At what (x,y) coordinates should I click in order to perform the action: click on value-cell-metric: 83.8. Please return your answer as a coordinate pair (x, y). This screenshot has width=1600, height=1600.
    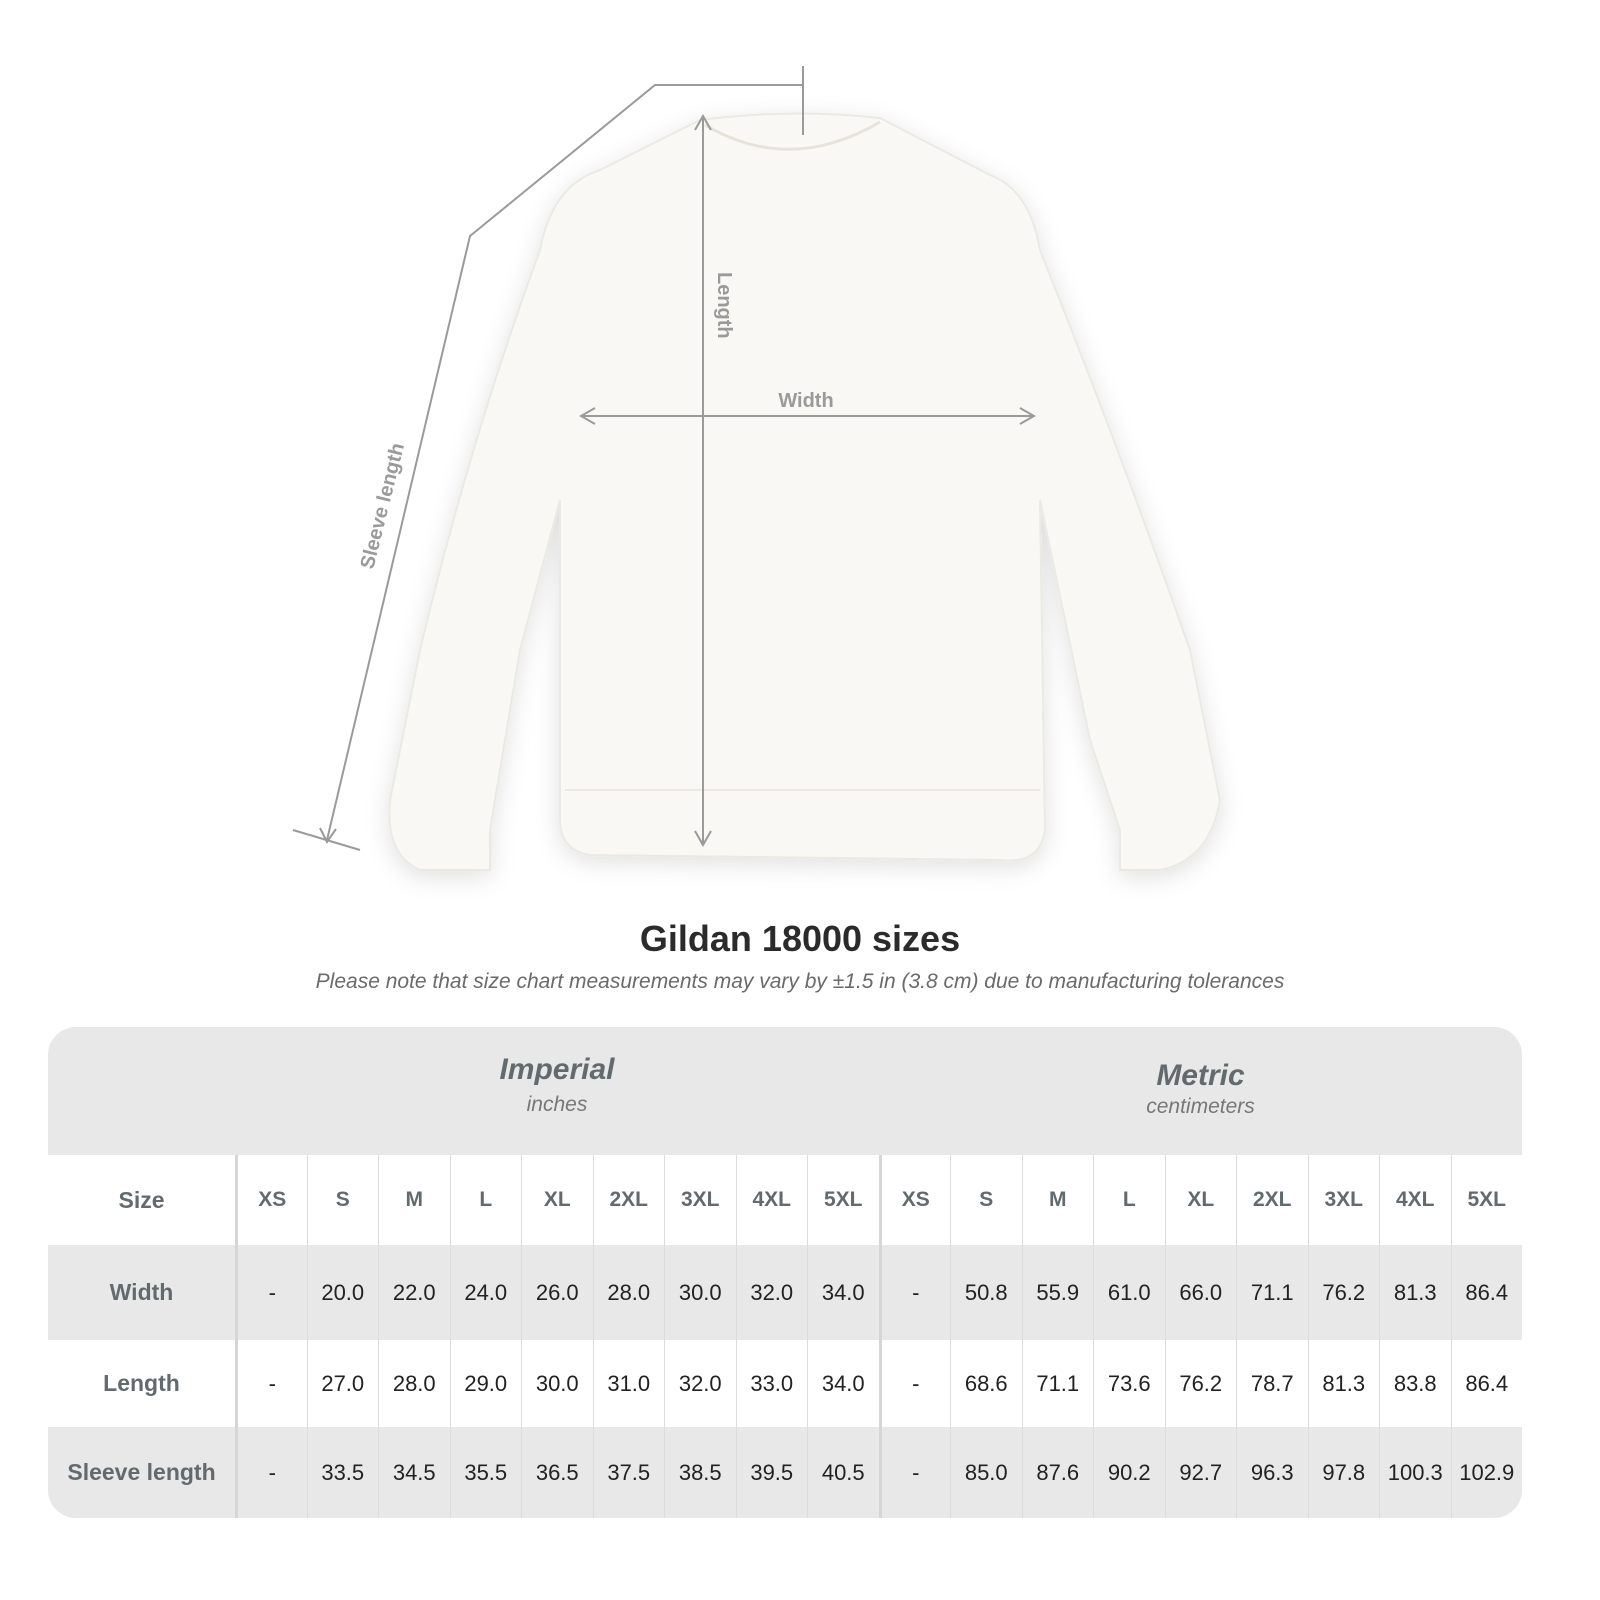
    Looking at the image, I should click on (1415, 1383).